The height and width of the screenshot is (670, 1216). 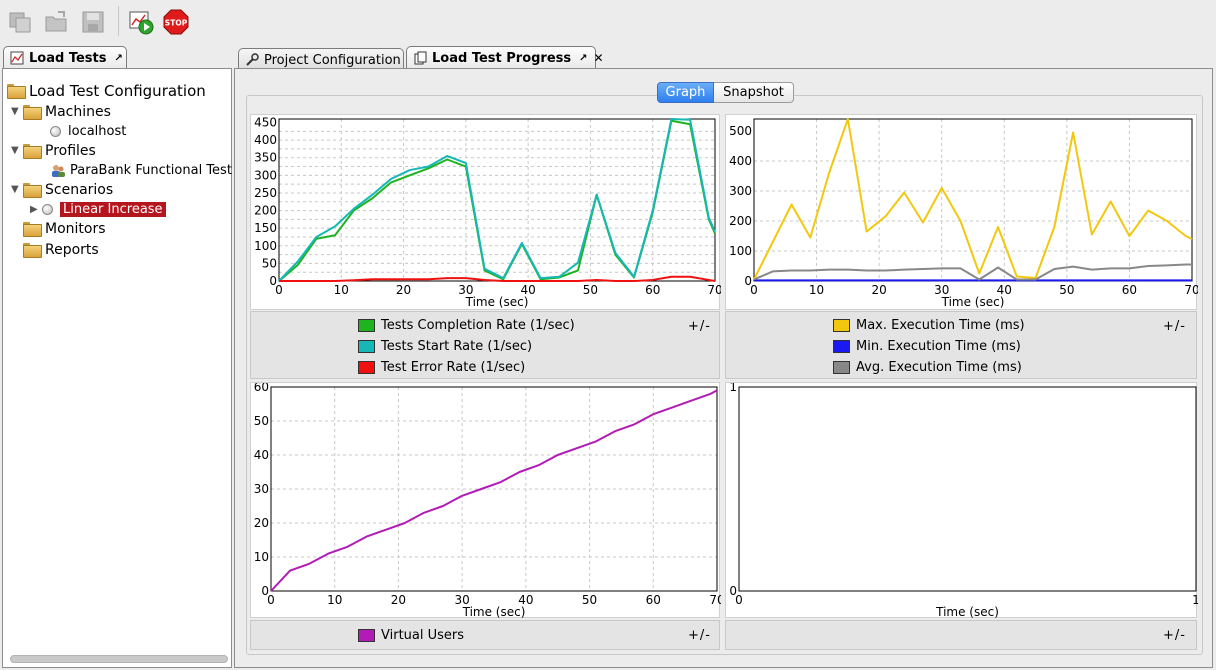 I want to click on y-tick-label: 500, so click(x=740, y=131).